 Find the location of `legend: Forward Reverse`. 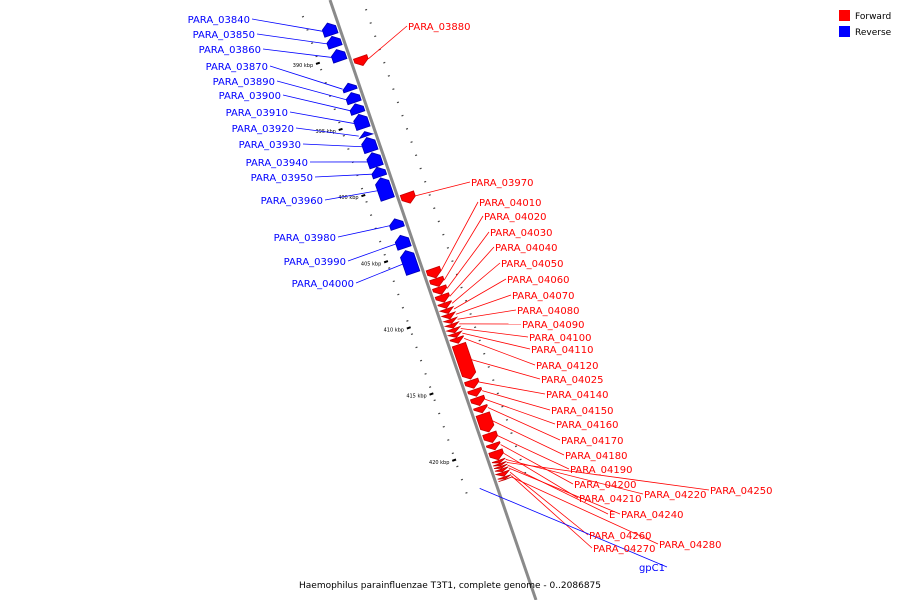

legend: Forward Reverse is located at coordinates (865, 24).